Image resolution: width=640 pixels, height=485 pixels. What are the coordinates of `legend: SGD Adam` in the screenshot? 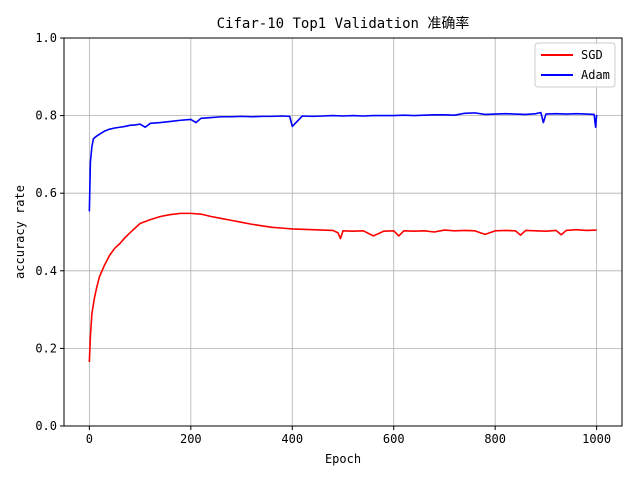 It's located at (575, 65).